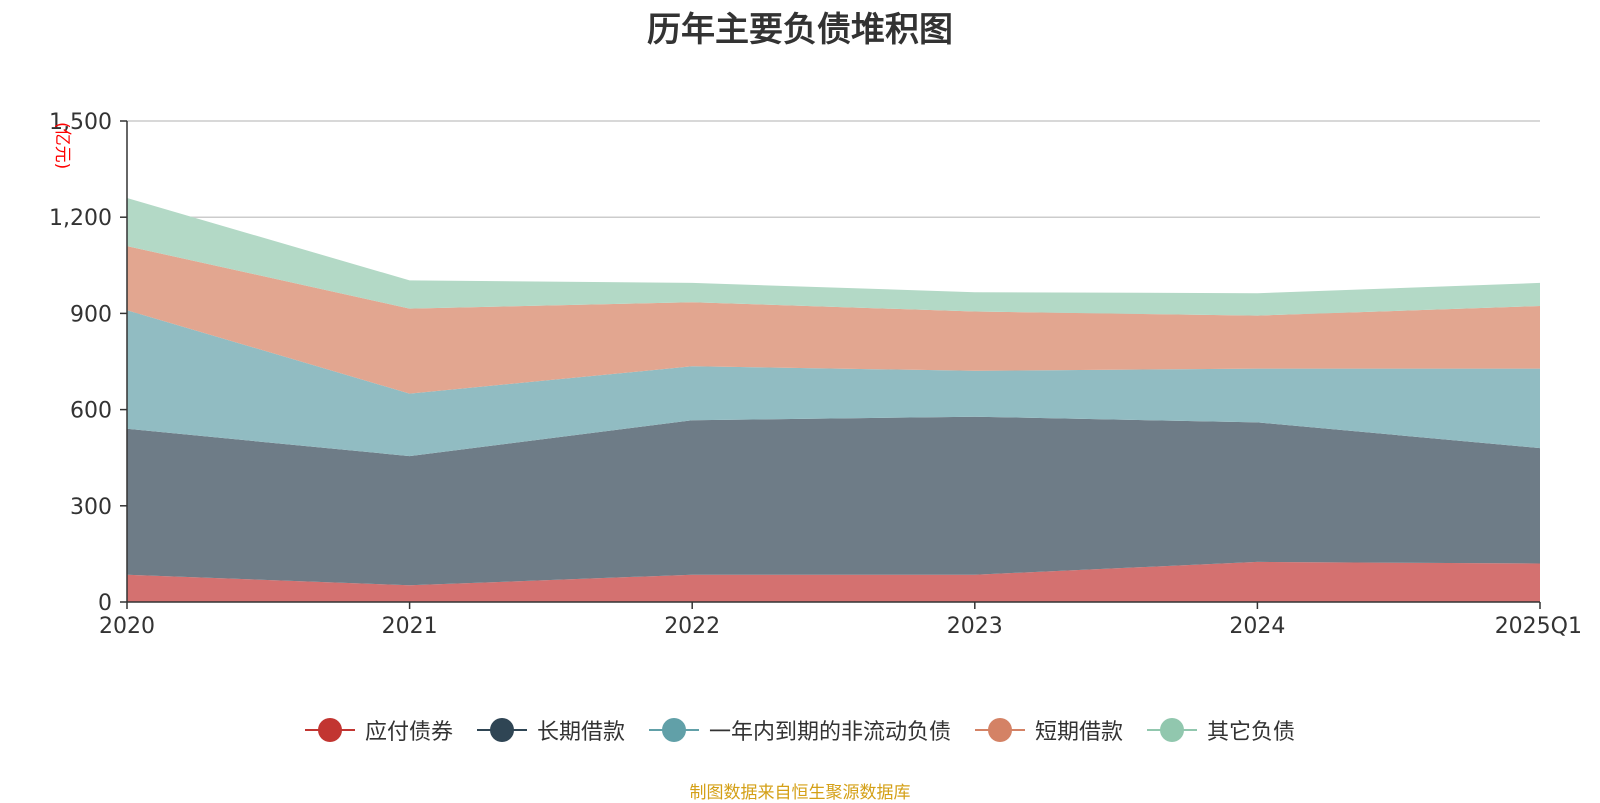 This screenshot has height=803, width=1600. I want to click on y-tick-label-1: 300, so click(91, 507).